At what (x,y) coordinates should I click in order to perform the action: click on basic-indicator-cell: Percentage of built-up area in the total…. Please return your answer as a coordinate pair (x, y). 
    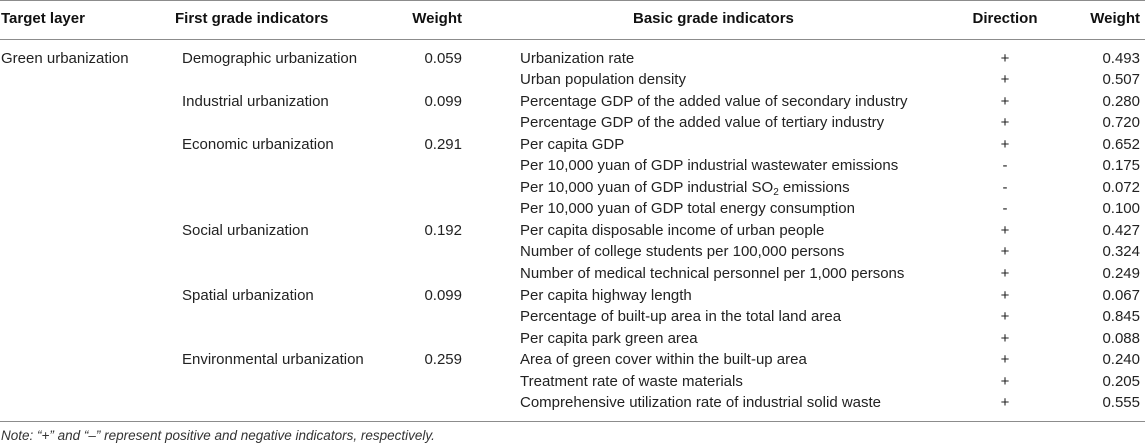
    Looking at the image, I should click on (681, 316).